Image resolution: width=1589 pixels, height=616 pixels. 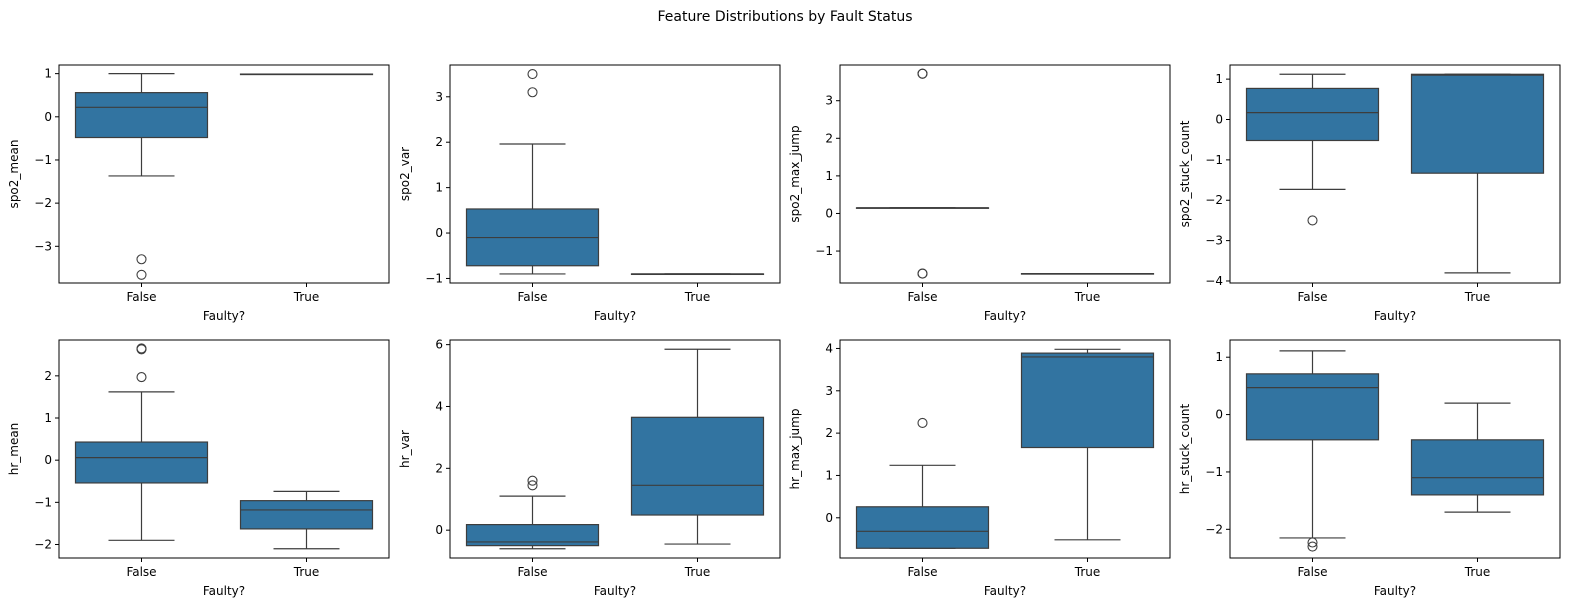 I want to click on subplot-hr_max_jump: 4 3 2 1 0 False True Faulty? hr_max_jump, so click(x=979, y=468).